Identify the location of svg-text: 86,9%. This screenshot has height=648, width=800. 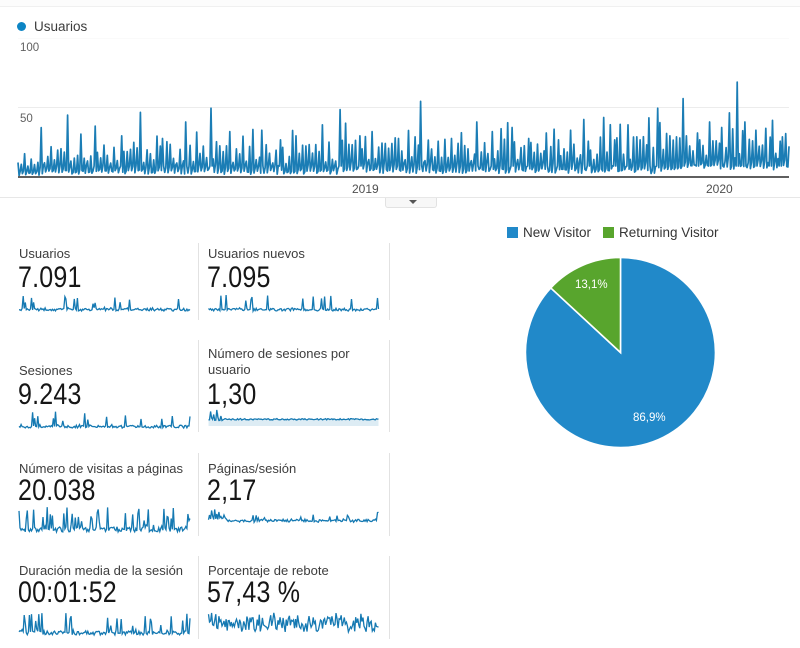
(649, 418).